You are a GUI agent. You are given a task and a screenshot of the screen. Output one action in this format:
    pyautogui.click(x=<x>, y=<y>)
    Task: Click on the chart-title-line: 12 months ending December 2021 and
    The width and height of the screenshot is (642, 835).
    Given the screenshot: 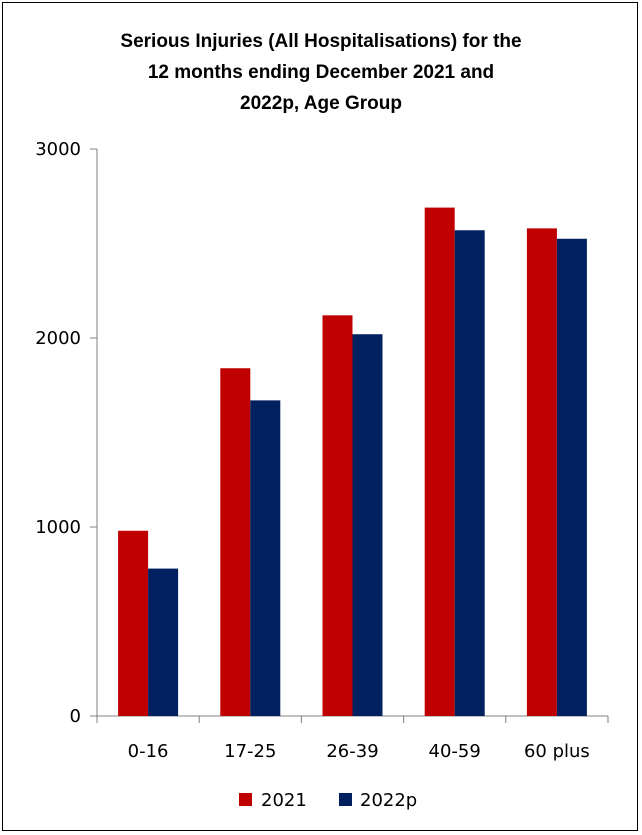 What is the action you would take?
    pyautogui.click(x=321, y=72)
    